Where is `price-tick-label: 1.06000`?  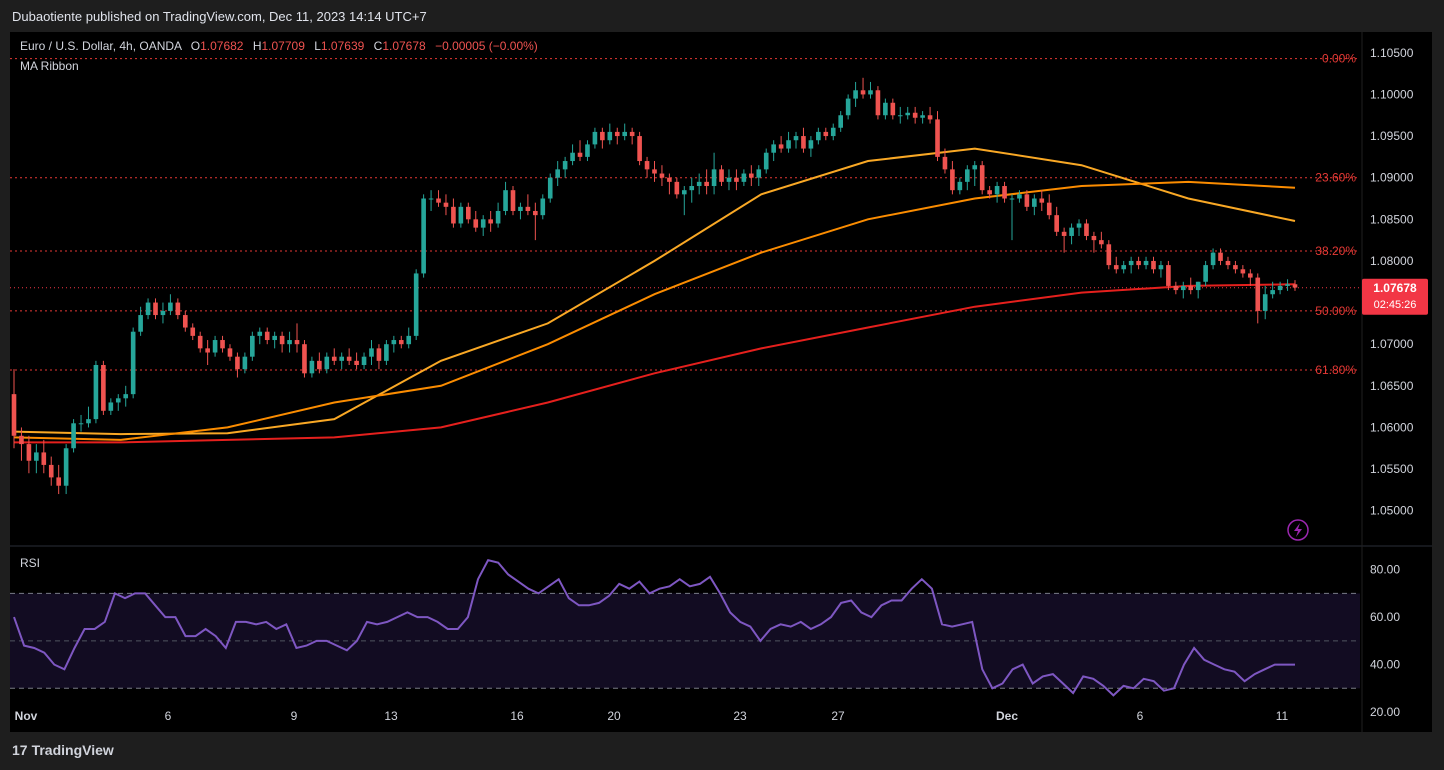 price-tick-label: 1.06000 is located at coordinates (1392, 427).